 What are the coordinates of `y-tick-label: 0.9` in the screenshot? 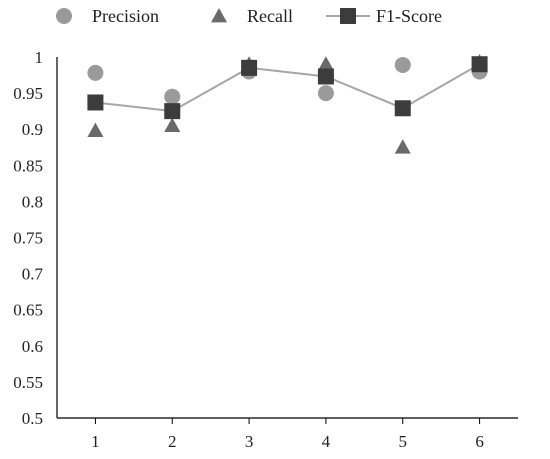 It's located at (32, 129).